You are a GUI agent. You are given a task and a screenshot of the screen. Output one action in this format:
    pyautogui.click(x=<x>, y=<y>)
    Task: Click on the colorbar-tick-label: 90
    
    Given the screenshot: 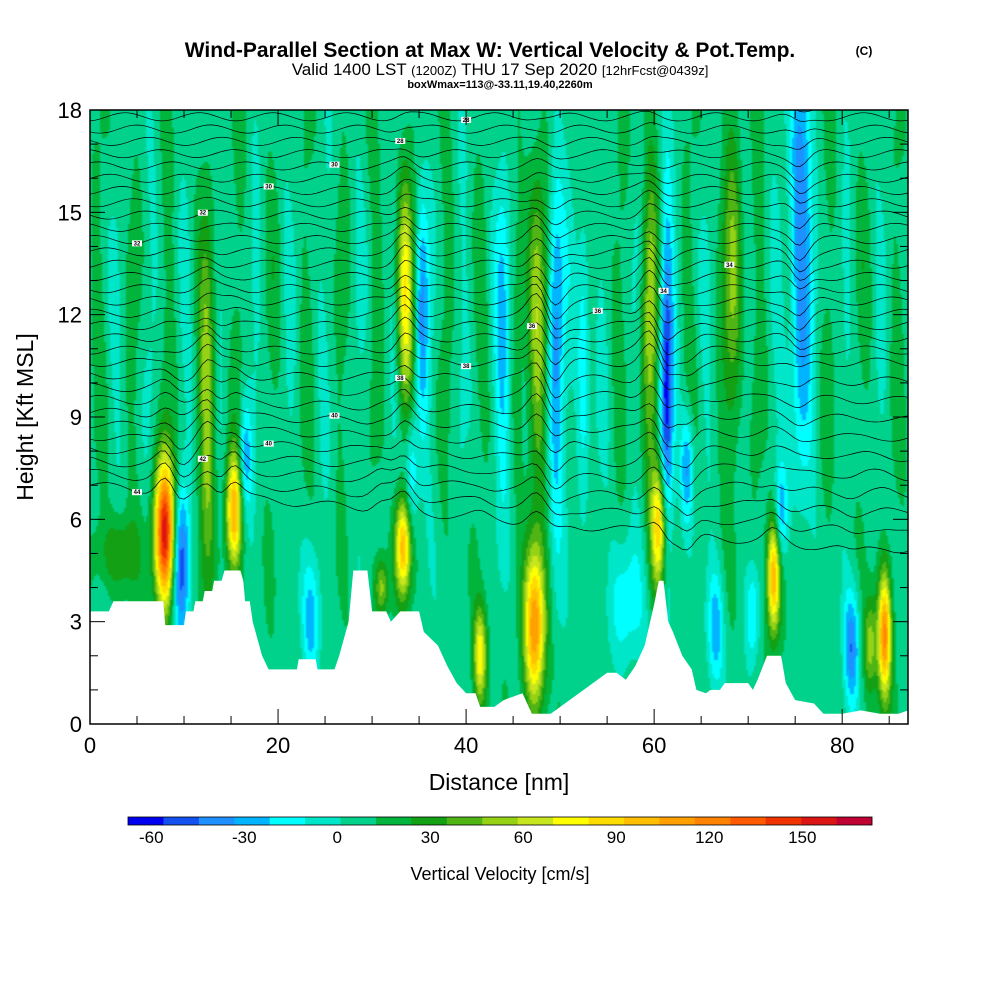 What is the action you would take?
    pyautogui.click(x=616, y=837)
    